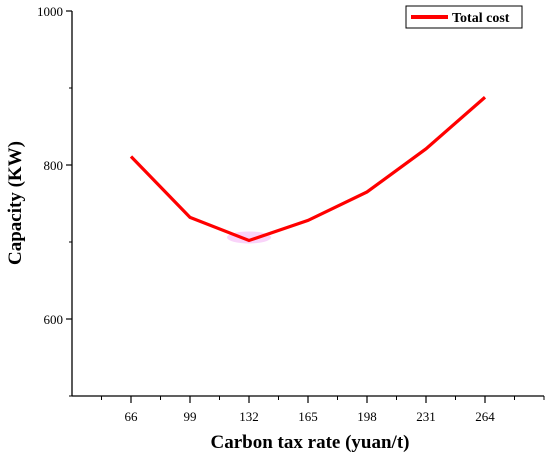 The height and width of the screenshot is (457, 550). Describe the element at coordinates (367, 416) in the screenshot. I see `x-tick-label: 198` at that location.